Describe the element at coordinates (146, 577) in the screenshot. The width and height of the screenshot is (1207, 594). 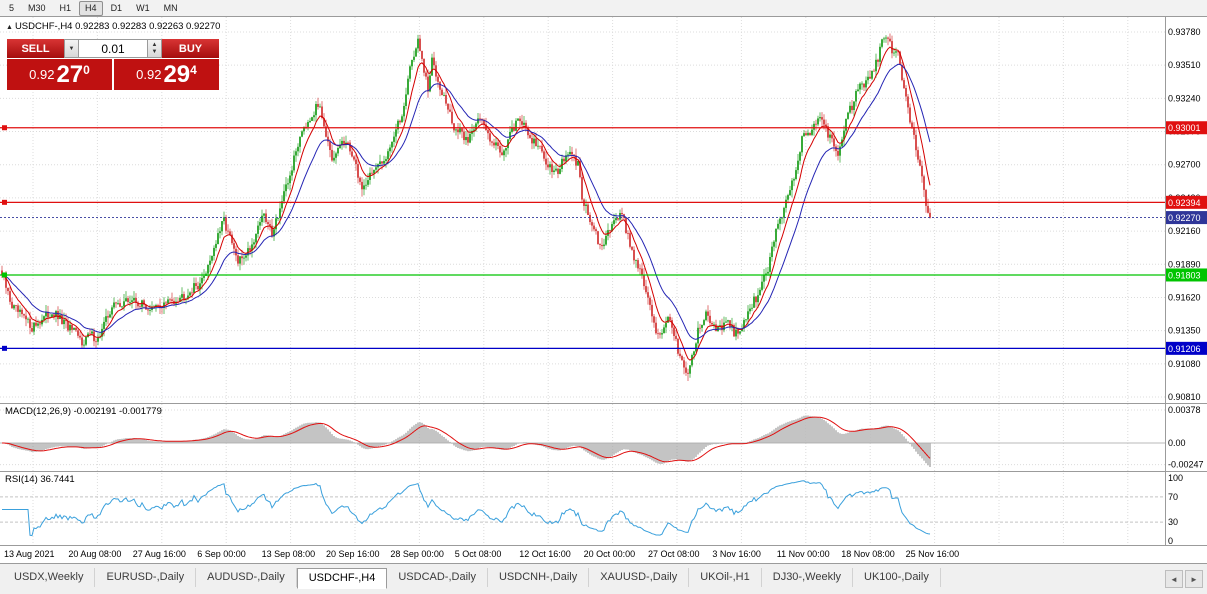
I see `symbol-tab-eurusd-daily: EURUSD-,Daily` at that location.